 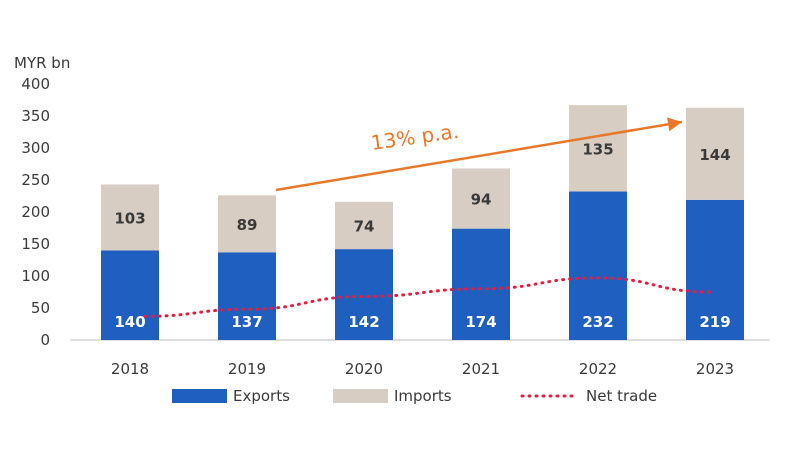 What do you see at coordinates (481, 284) in the screenshot?
I see `bar-exports-2021` at bounding box center [481, 284].